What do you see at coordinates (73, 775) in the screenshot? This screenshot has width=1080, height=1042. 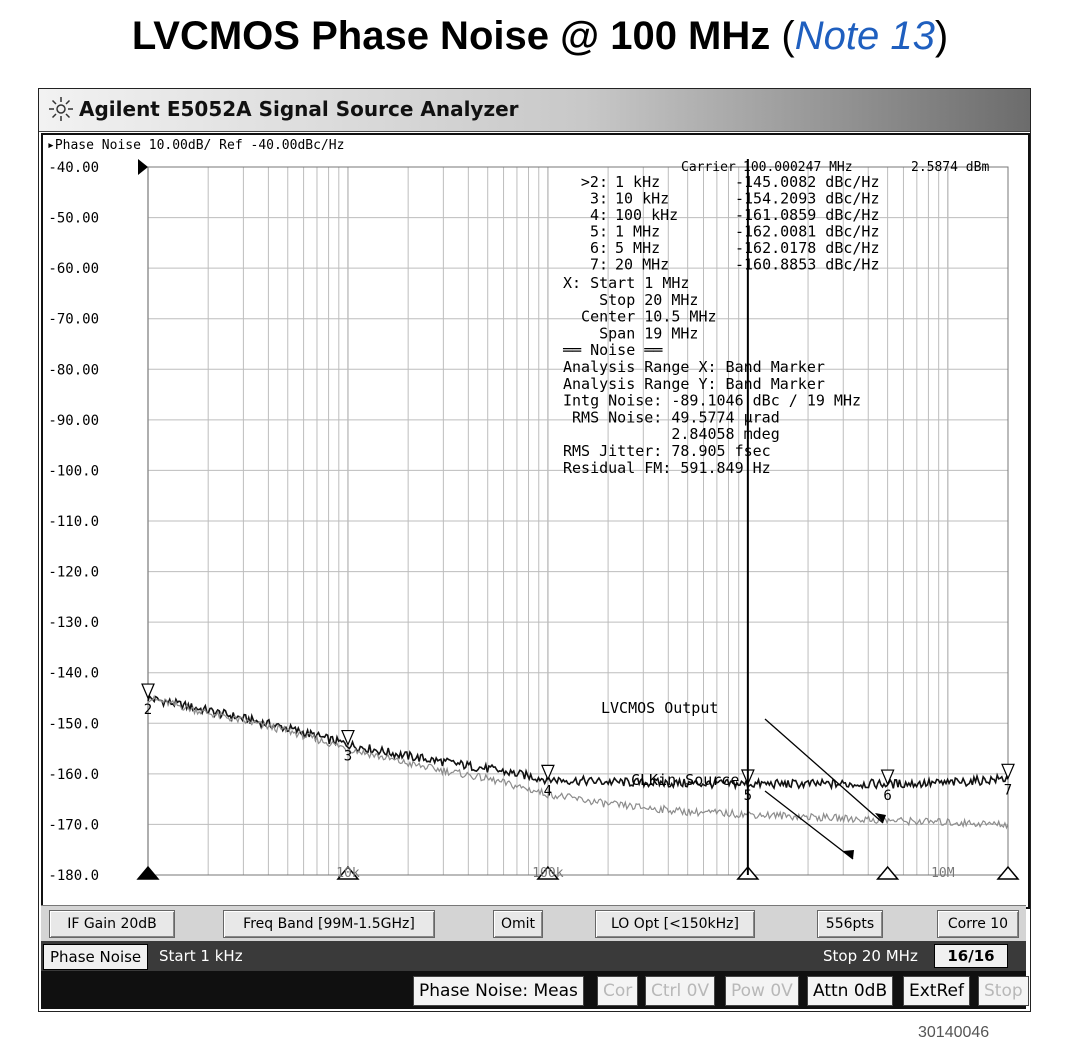 I see `y-tick-label: -160.0` at bounding box center [73, 775].